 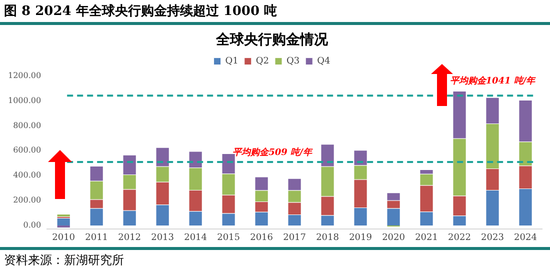 What do you see at coordinates (162, 237) in the screenshot?
I see `x-tick-label: 2013` at bounding box center [162, 237].